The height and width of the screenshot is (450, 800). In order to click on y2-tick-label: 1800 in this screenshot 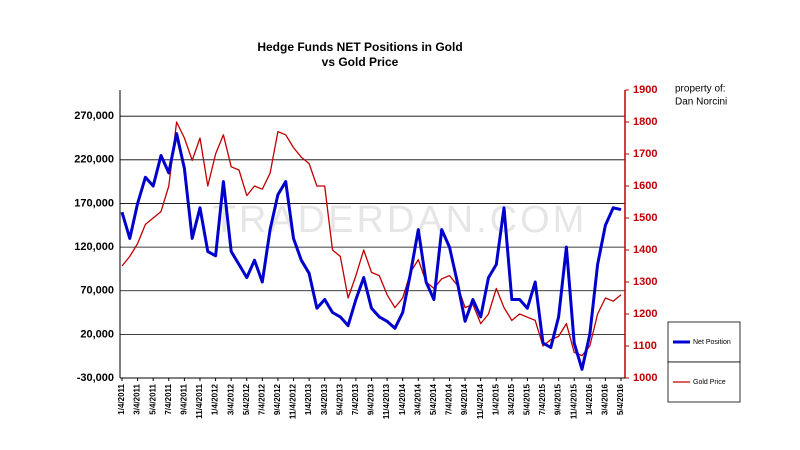, I will do `click(645, 122)`.